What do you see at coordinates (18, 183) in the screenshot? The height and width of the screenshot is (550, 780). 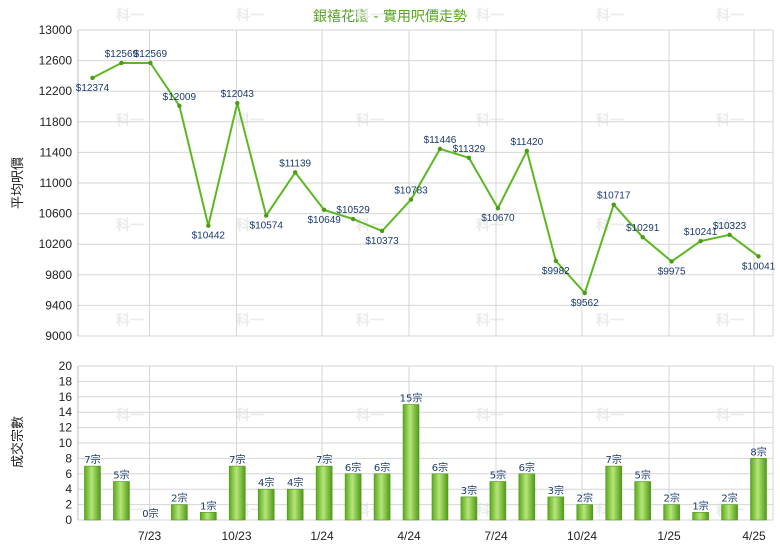 I see `price-y-axis-label: 平均呎價` at bounding box center [18, 183].